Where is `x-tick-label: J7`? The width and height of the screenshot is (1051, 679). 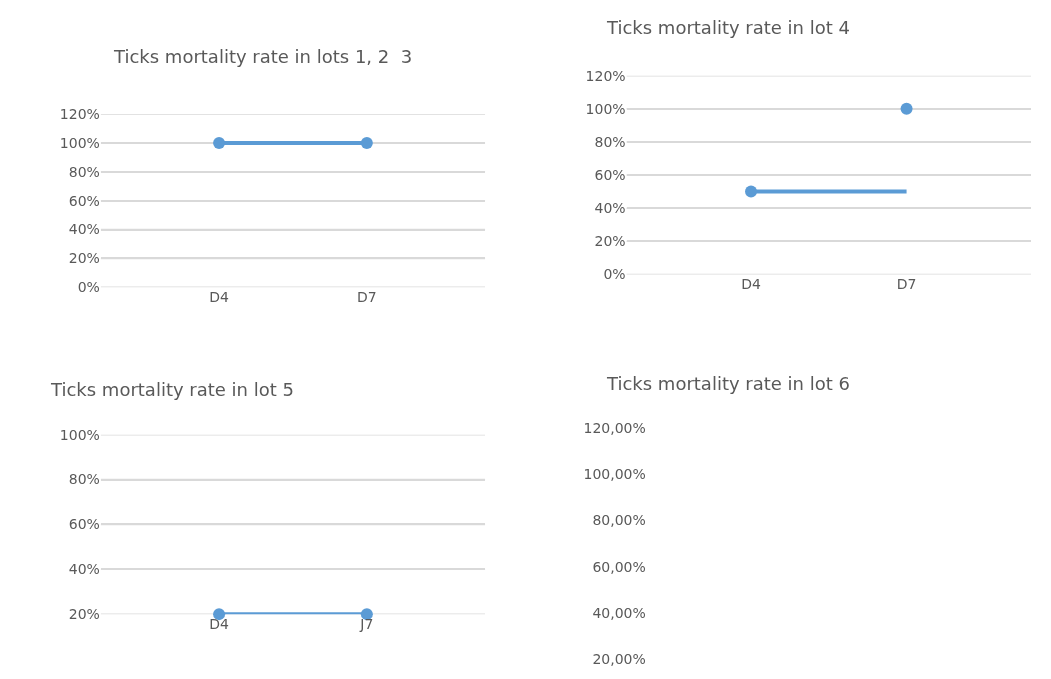
x-tick-label: J7 is located at coordinates (366, 624).